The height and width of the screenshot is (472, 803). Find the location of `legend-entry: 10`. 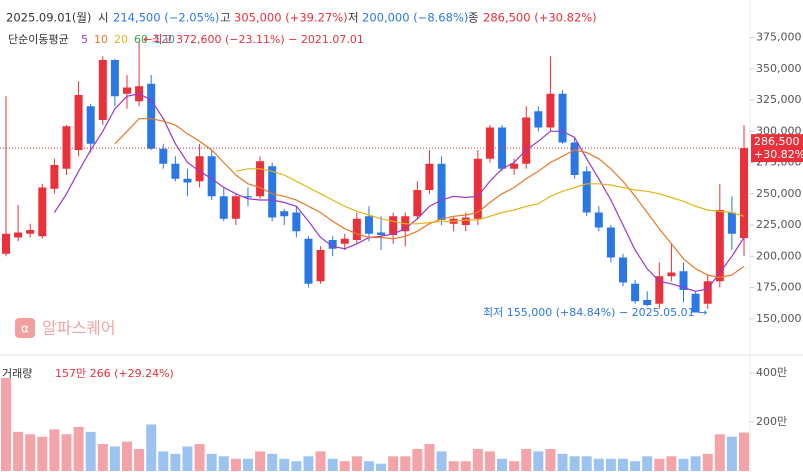

legend-entry: 10 is located at coordinates (101, 39).